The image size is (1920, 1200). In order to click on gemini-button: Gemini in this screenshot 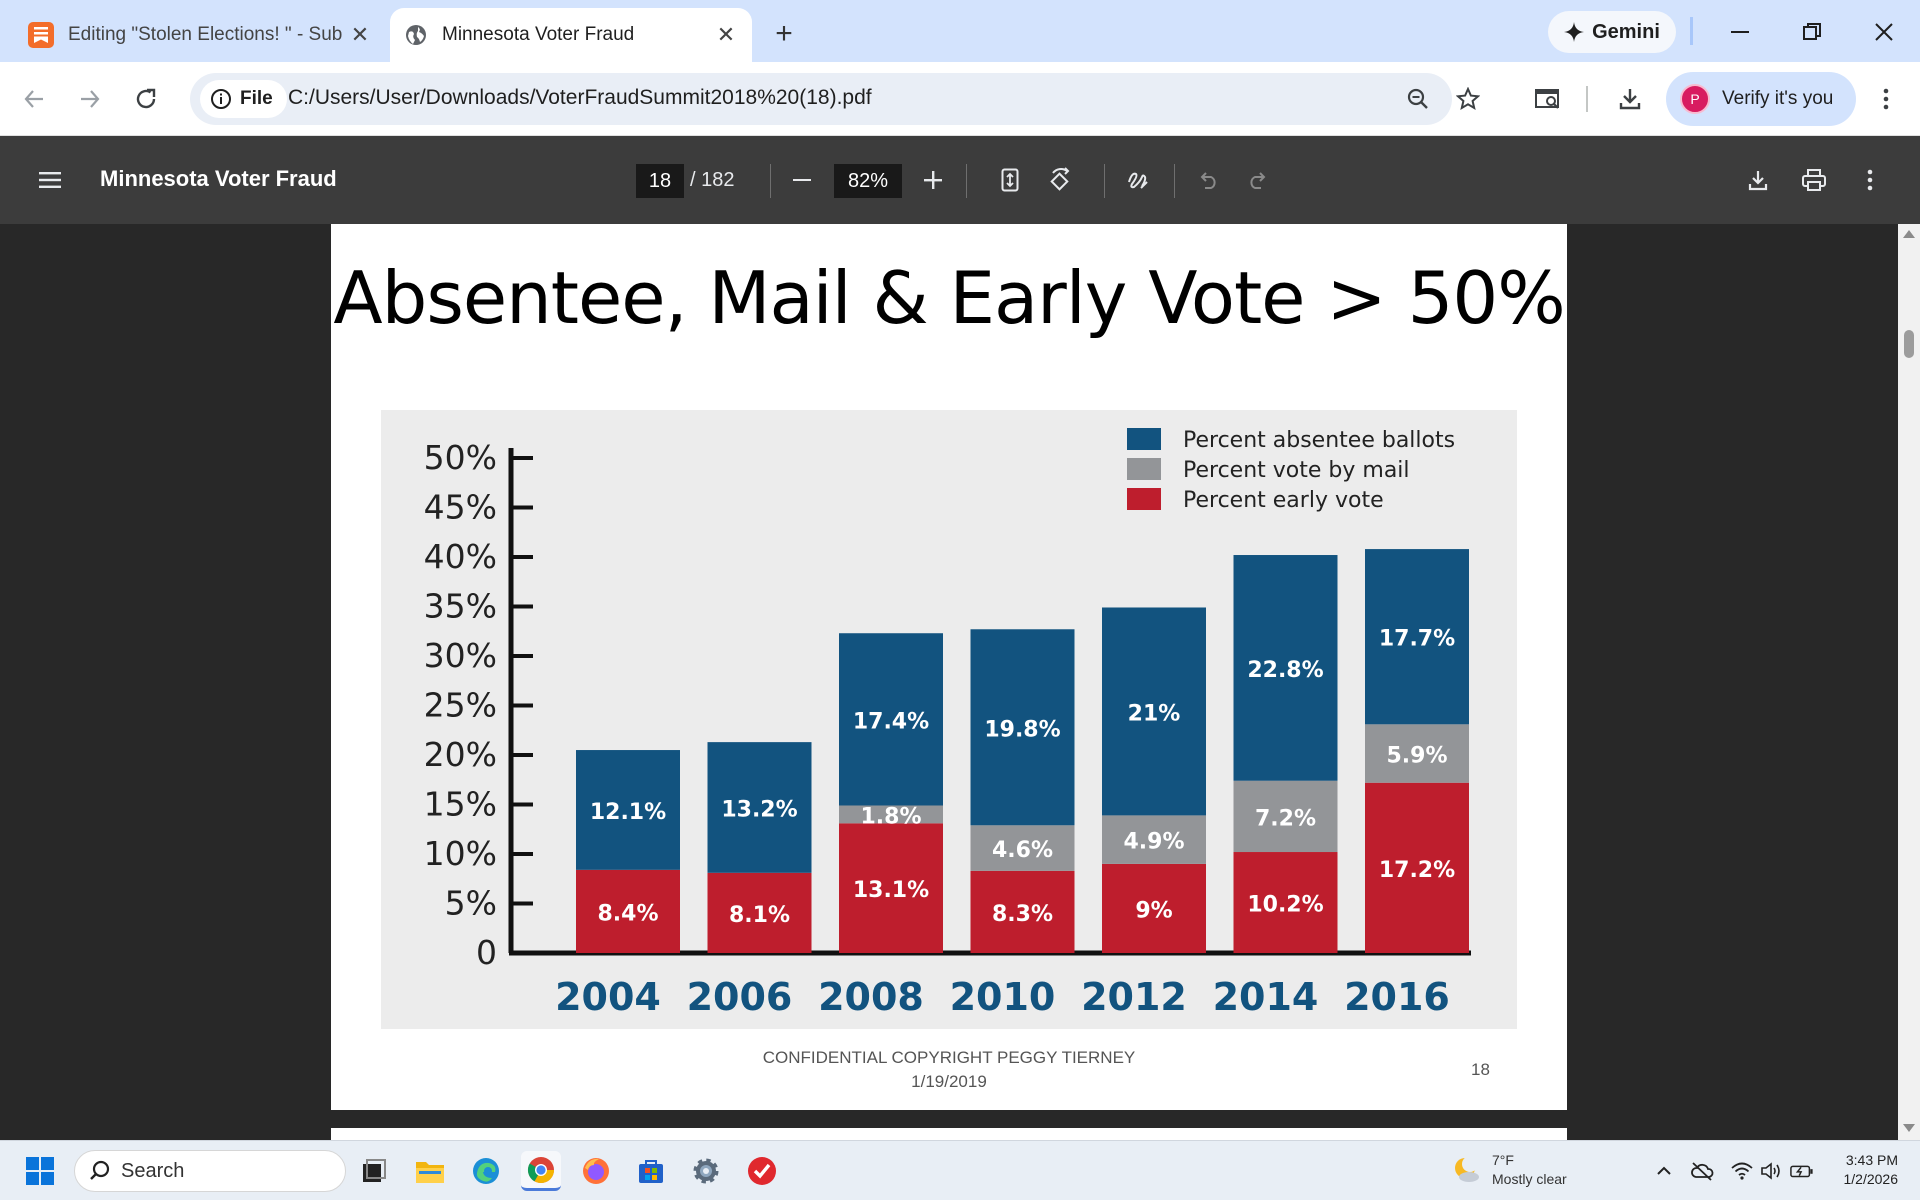, I will do `click(1612, 32)`.